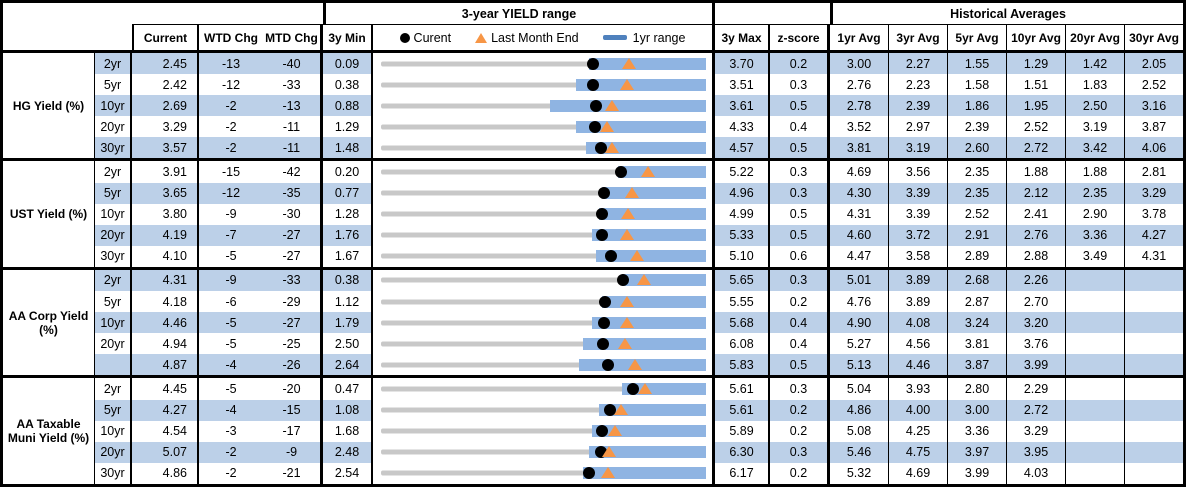  I want to click on avg-cell-1yr: 3.00, so click(859, 64).